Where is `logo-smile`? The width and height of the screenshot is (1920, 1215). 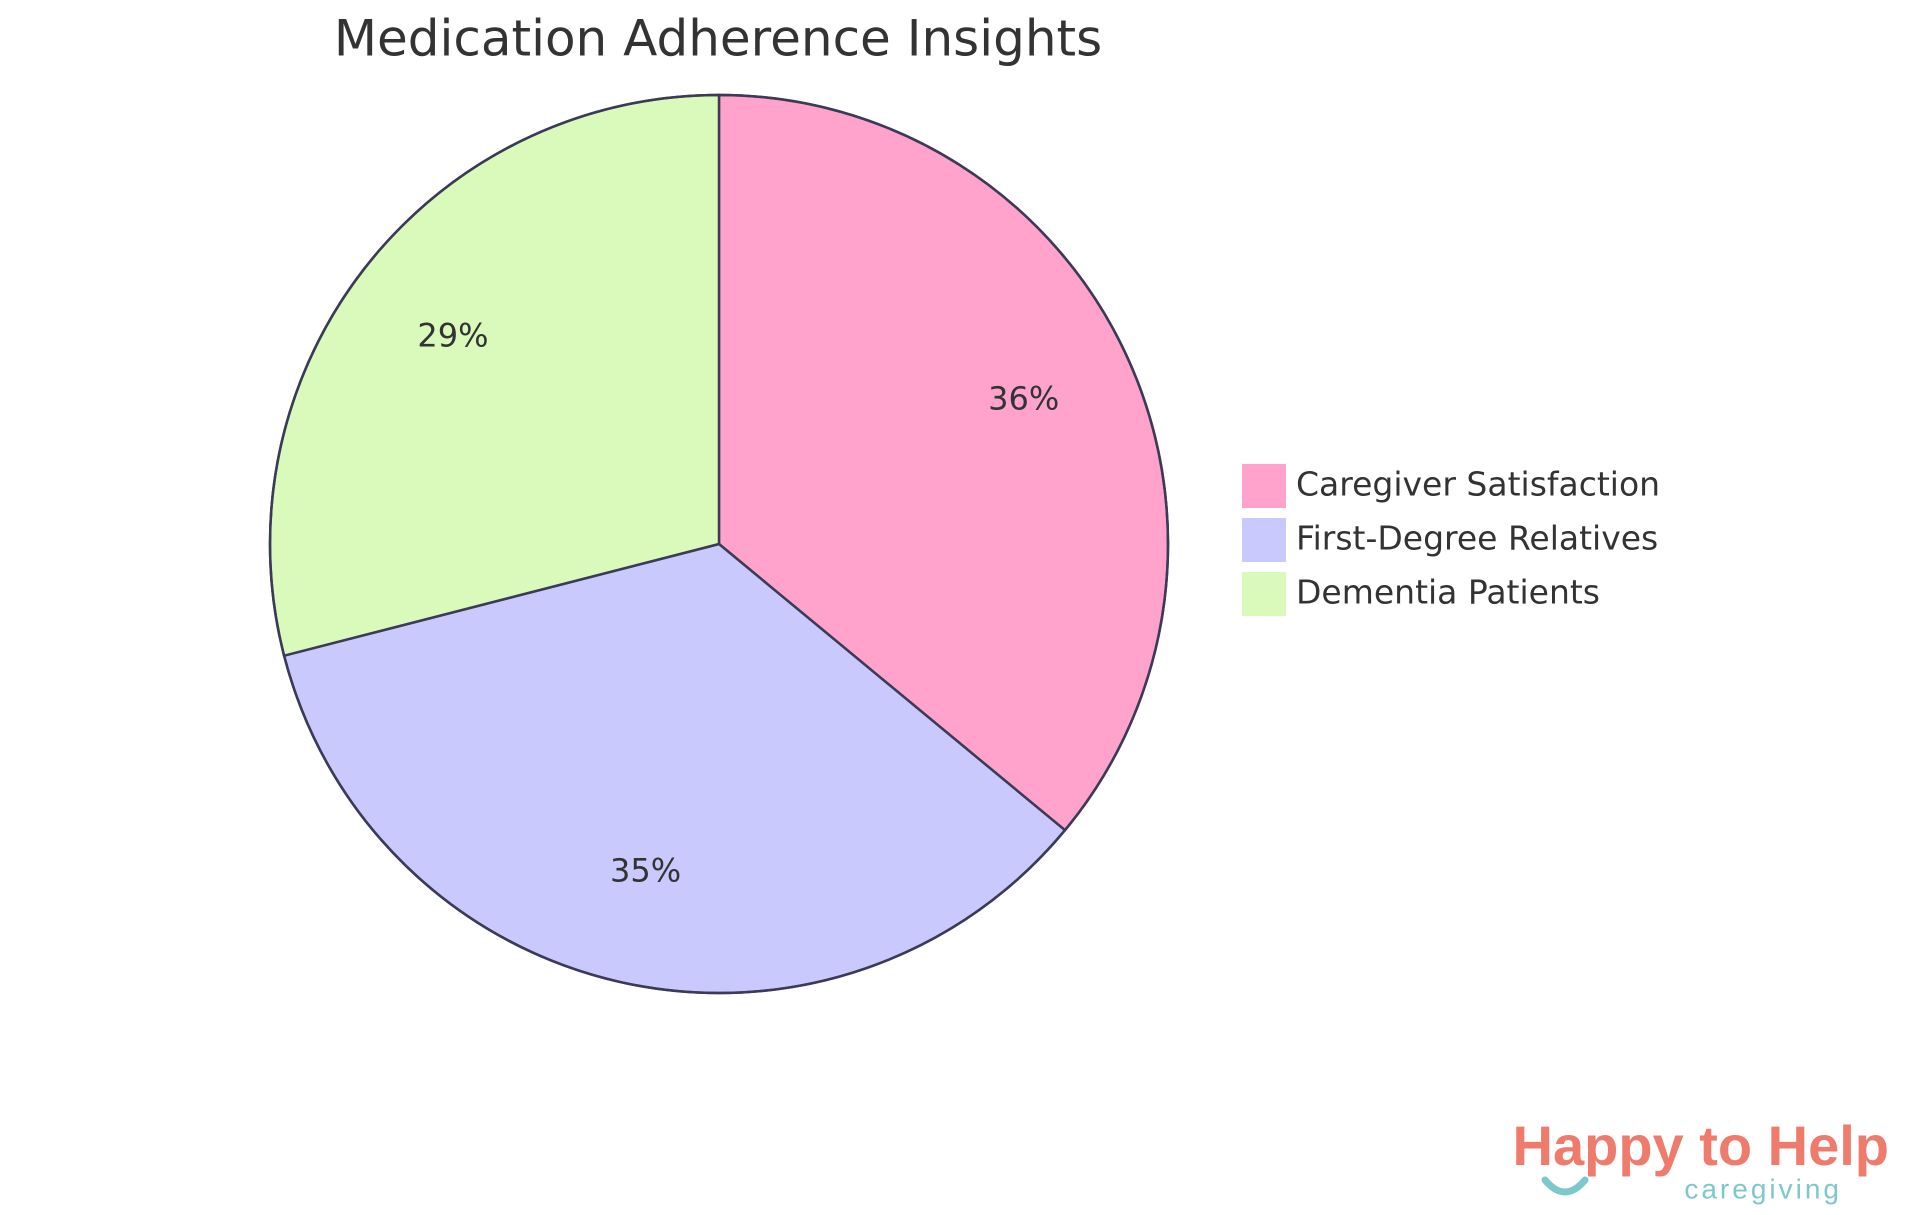 logo-smile is located at coordinates (1565, 1186).